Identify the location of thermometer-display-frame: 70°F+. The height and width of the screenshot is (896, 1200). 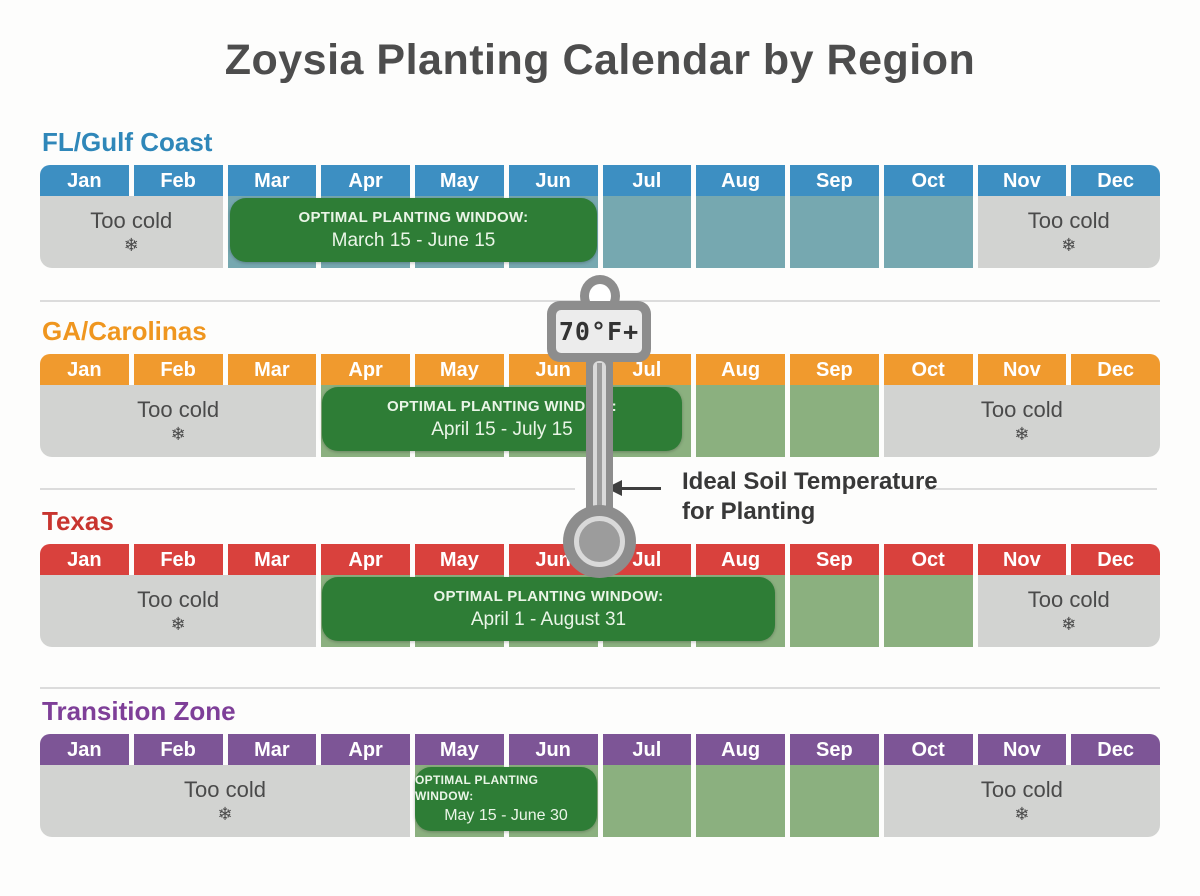
(599, 331).